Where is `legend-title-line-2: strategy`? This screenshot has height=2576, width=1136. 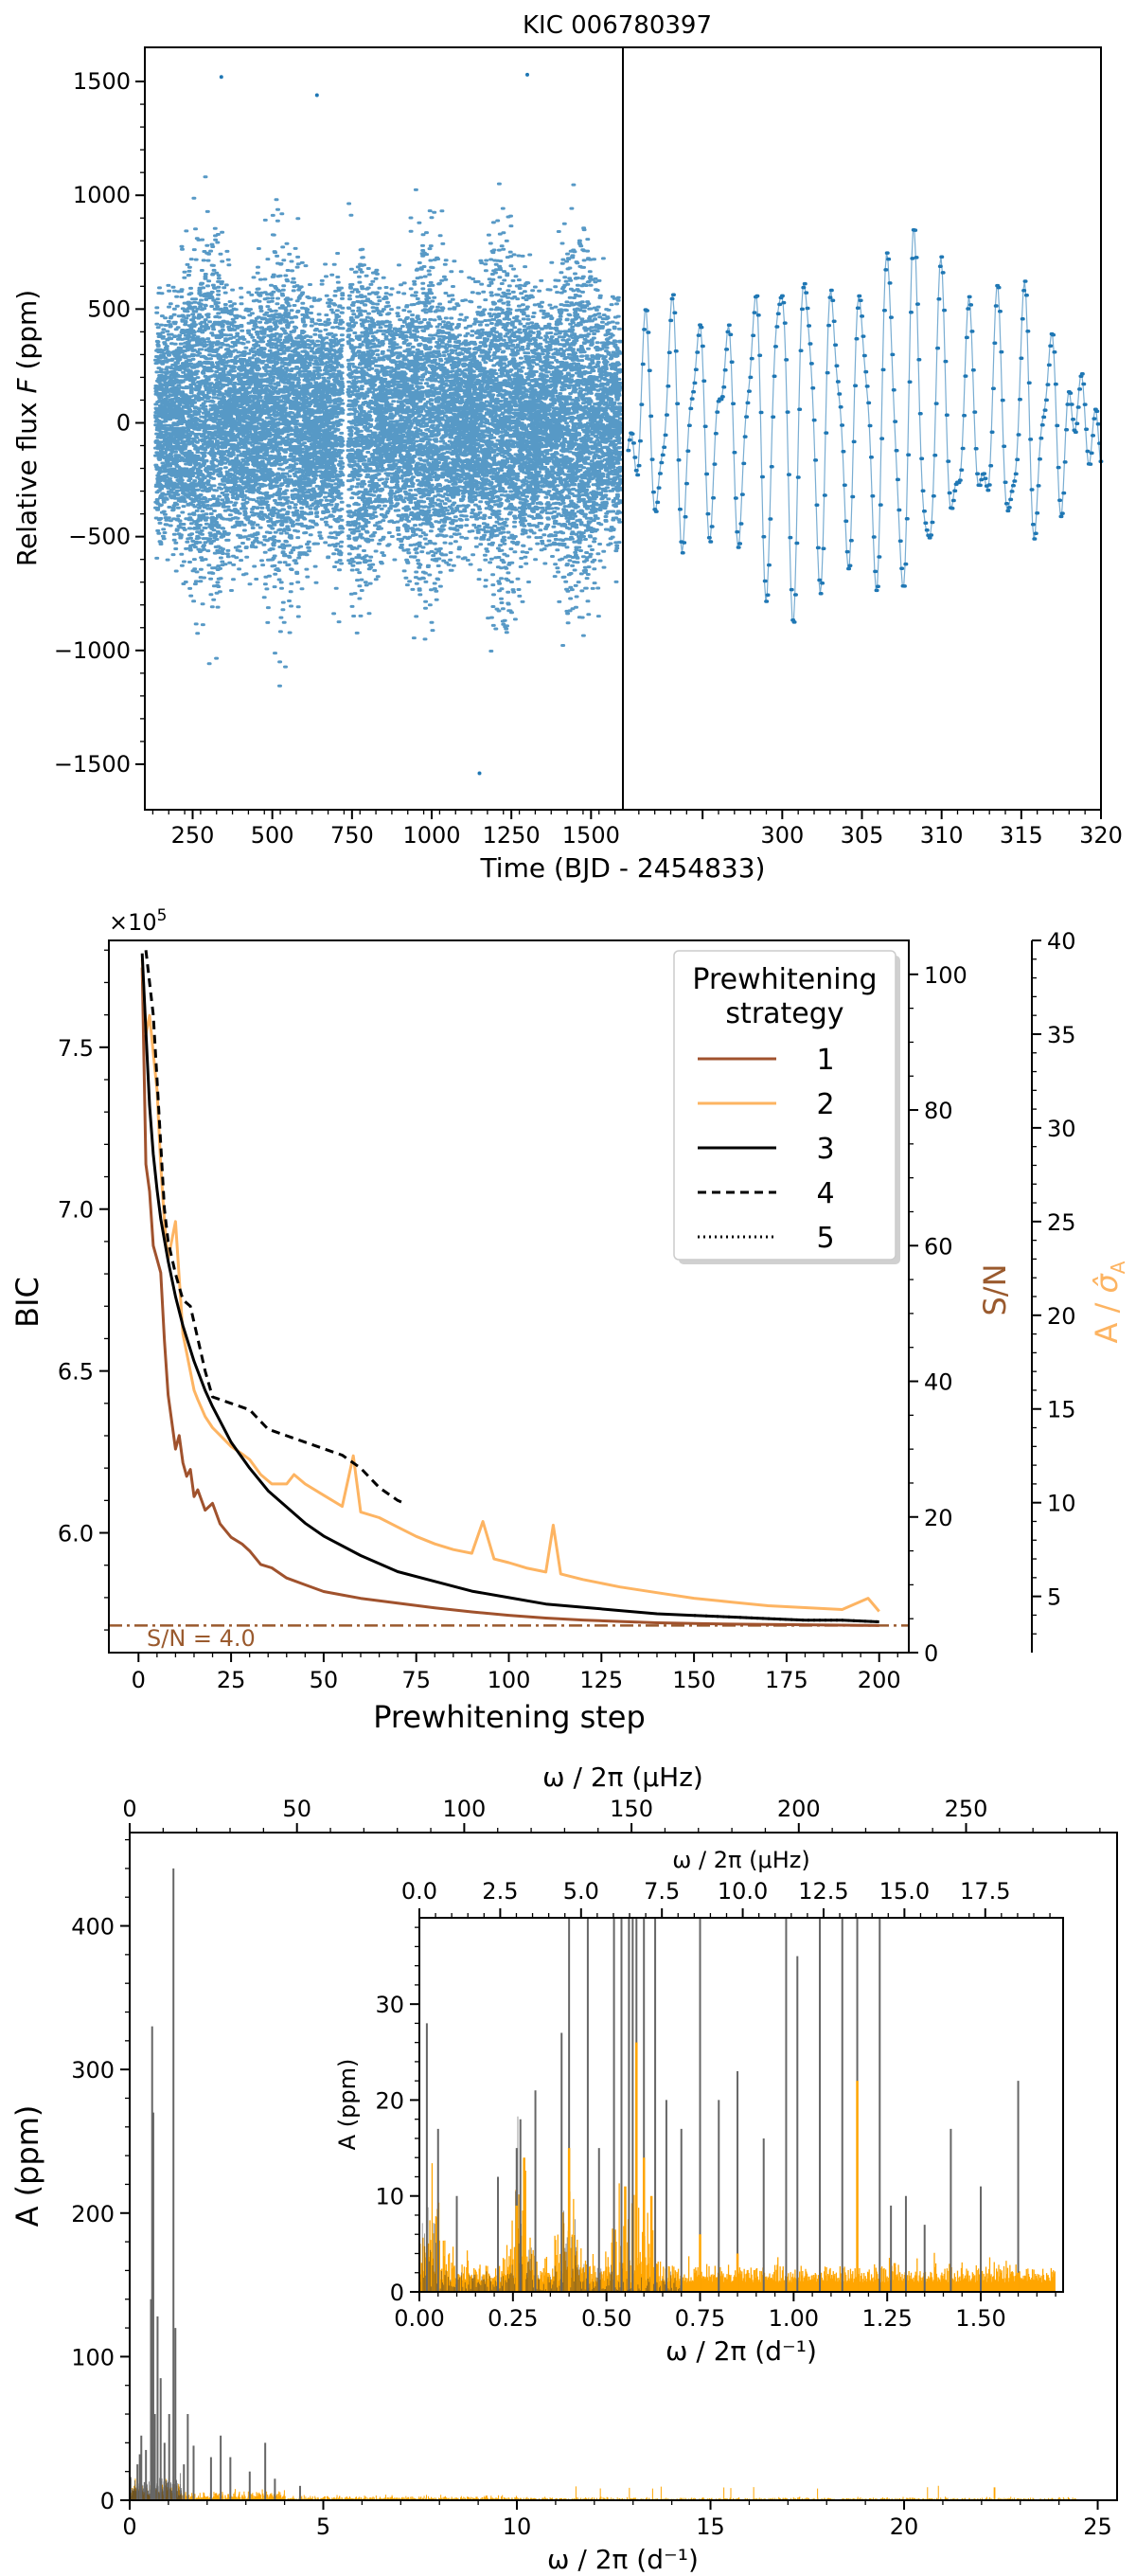
legend-title-line-2: strategy is located at coordinates (784, 1013).